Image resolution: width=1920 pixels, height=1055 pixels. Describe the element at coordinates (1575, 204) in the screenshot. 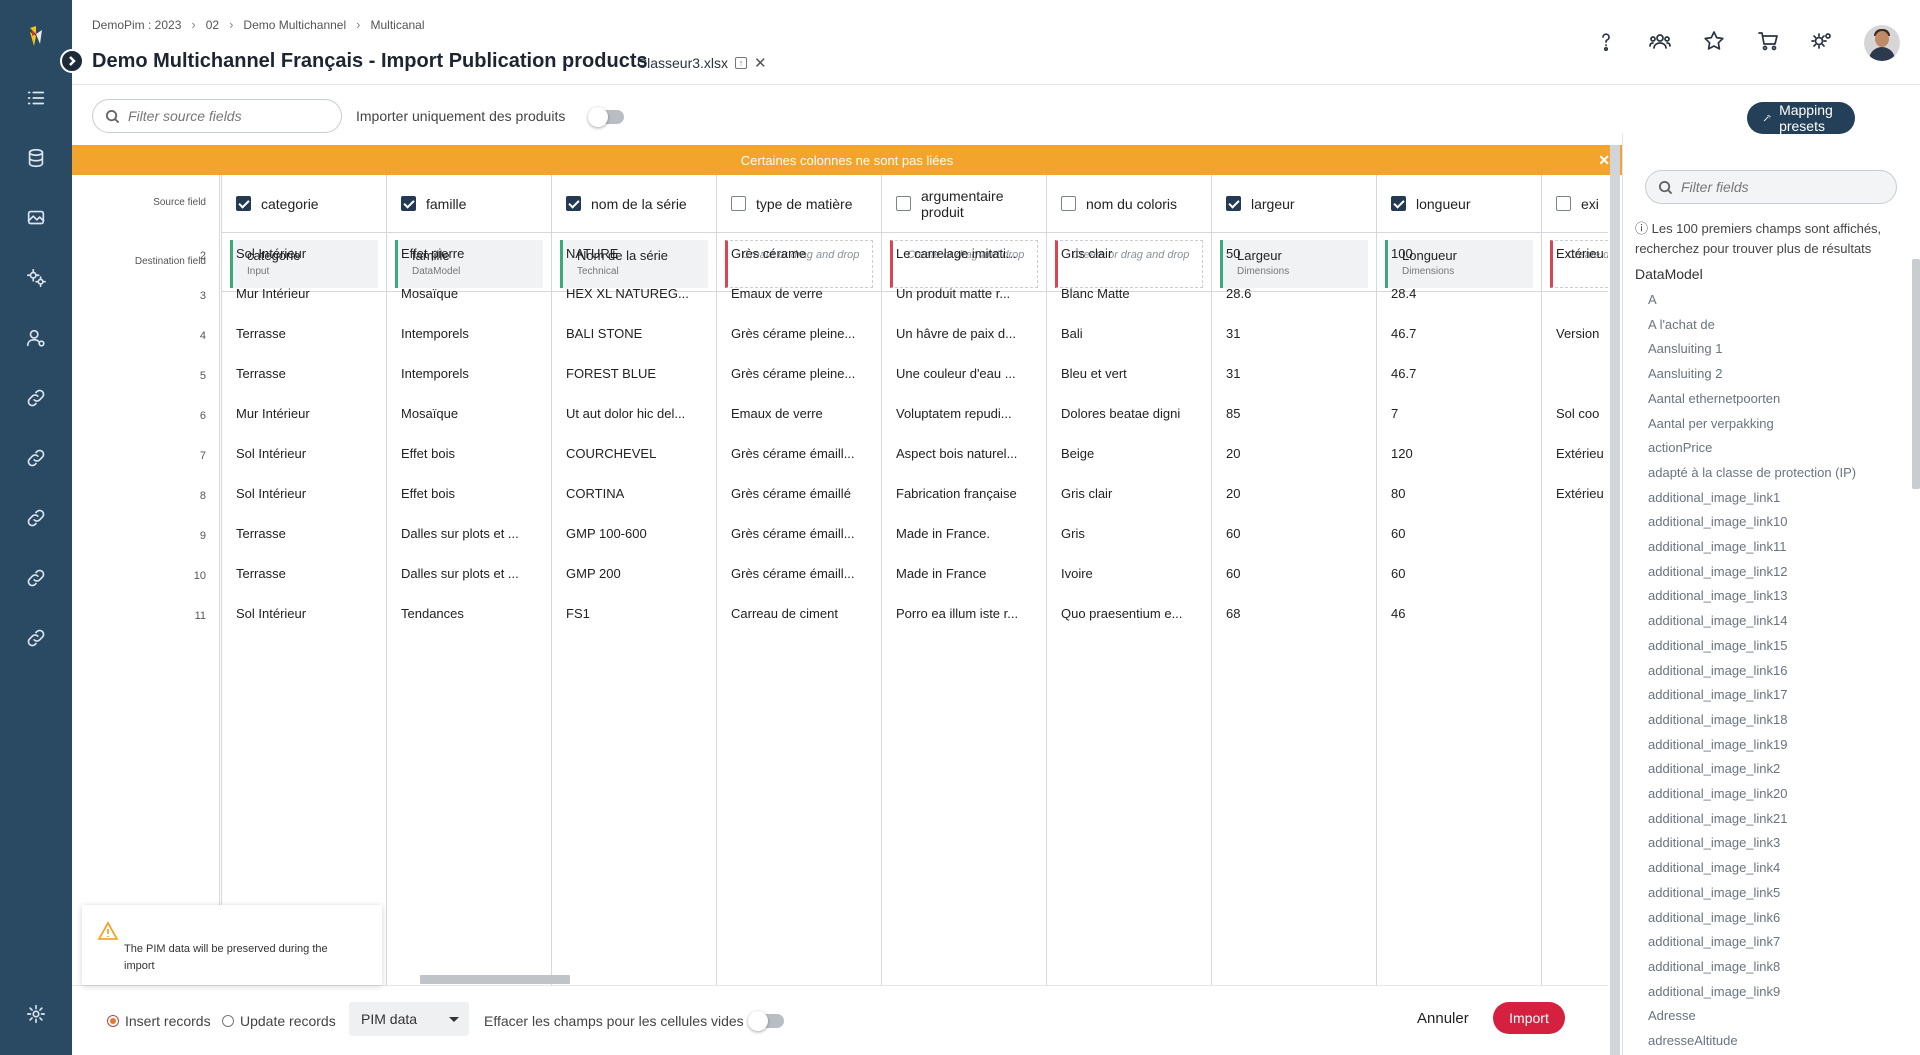

I see `source-field-header: exi` at that location.